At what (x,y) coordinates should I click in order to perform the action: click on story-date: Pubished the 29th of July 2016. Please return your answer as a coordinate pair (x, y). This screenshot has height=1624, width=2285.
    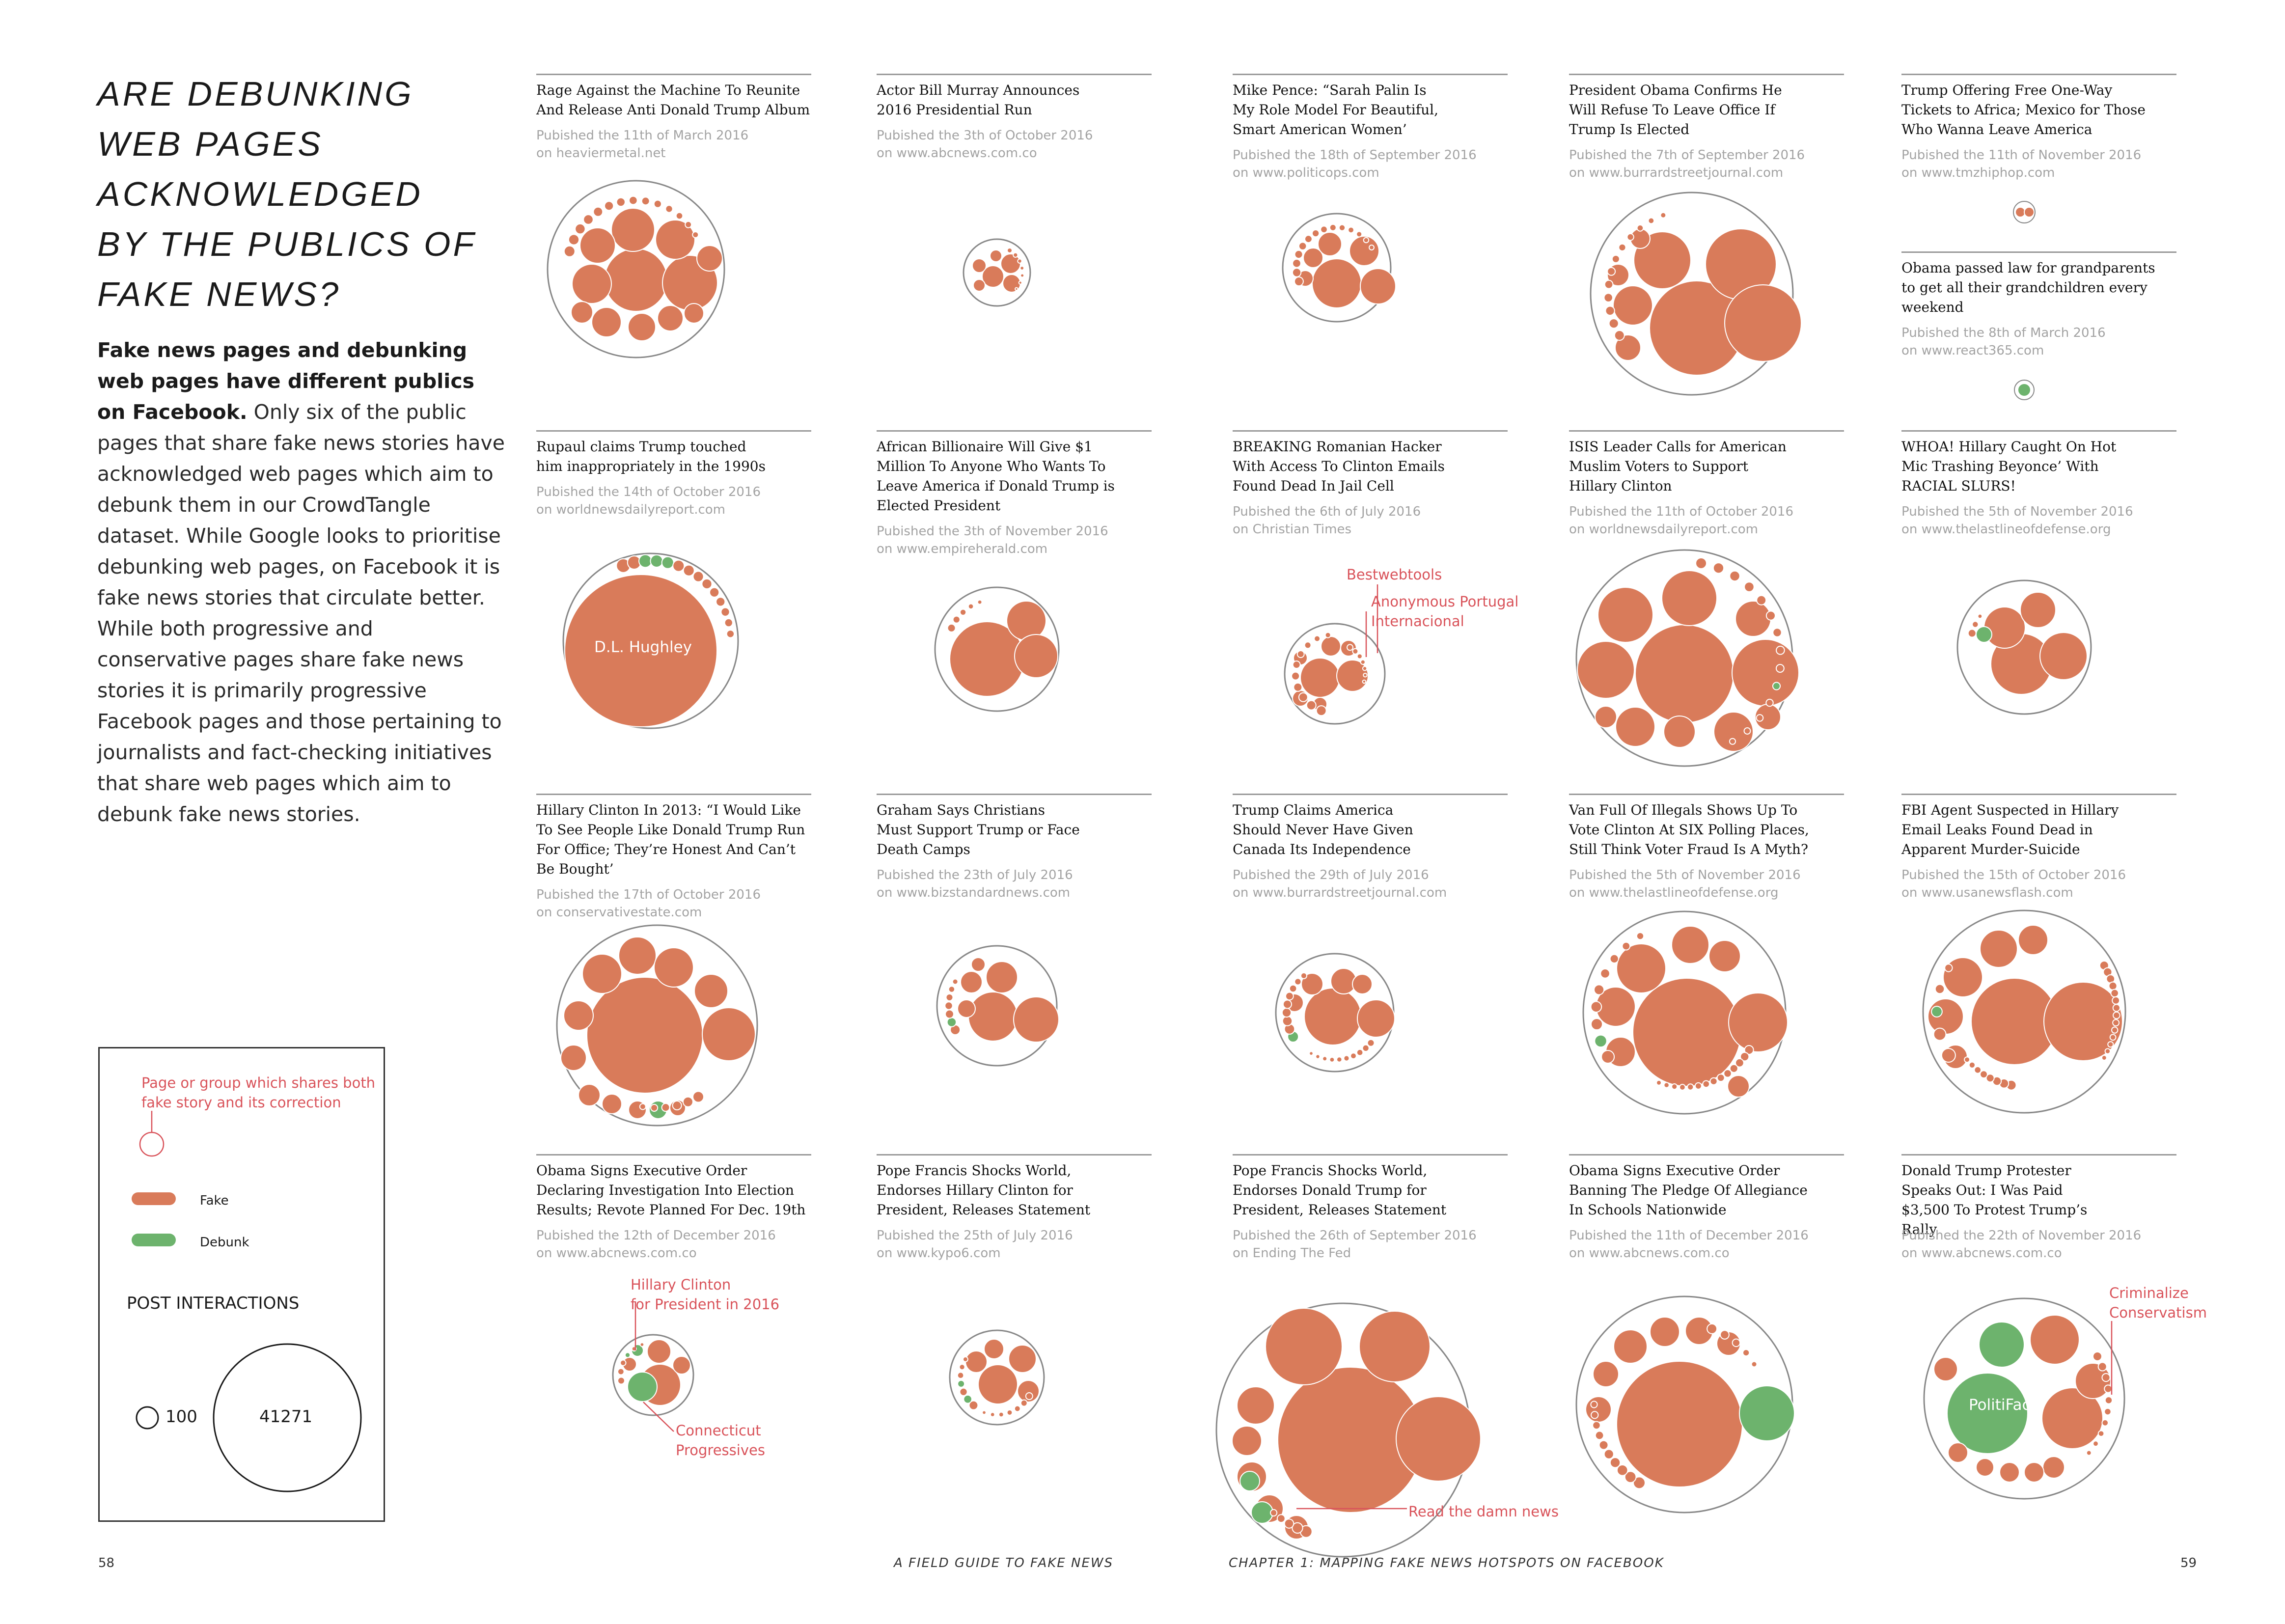
    Looking at the image, I should click on (1331, 875).